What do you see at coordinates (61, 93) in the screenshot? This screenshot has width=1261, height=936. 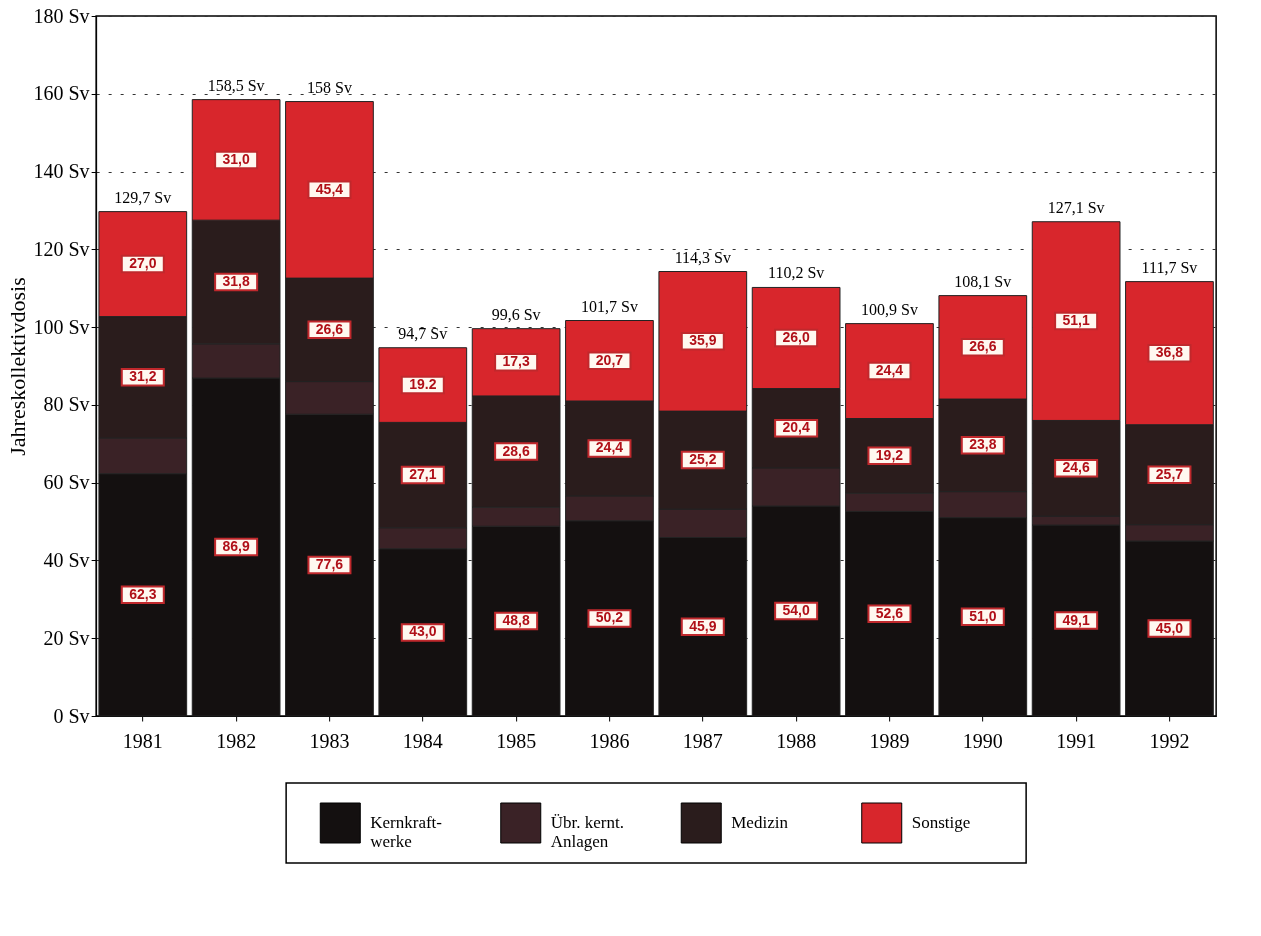 I see `y-tick-label: 160 Sv` at bounding box center [61, 93].